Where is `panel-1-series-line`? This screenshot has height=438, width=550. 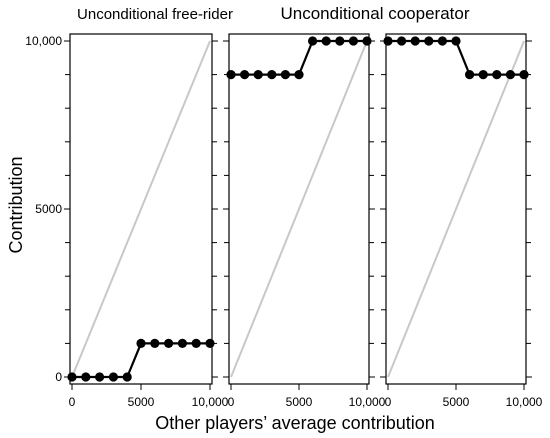
panel-1-series-line is located at coordinates (141, 360).